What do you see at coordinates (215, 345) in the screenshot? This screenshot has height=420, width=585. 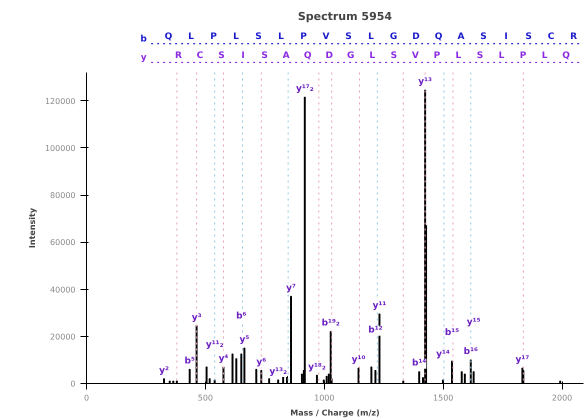 I see `annotation: y¹¹₂` at bounding box center [215, 345].